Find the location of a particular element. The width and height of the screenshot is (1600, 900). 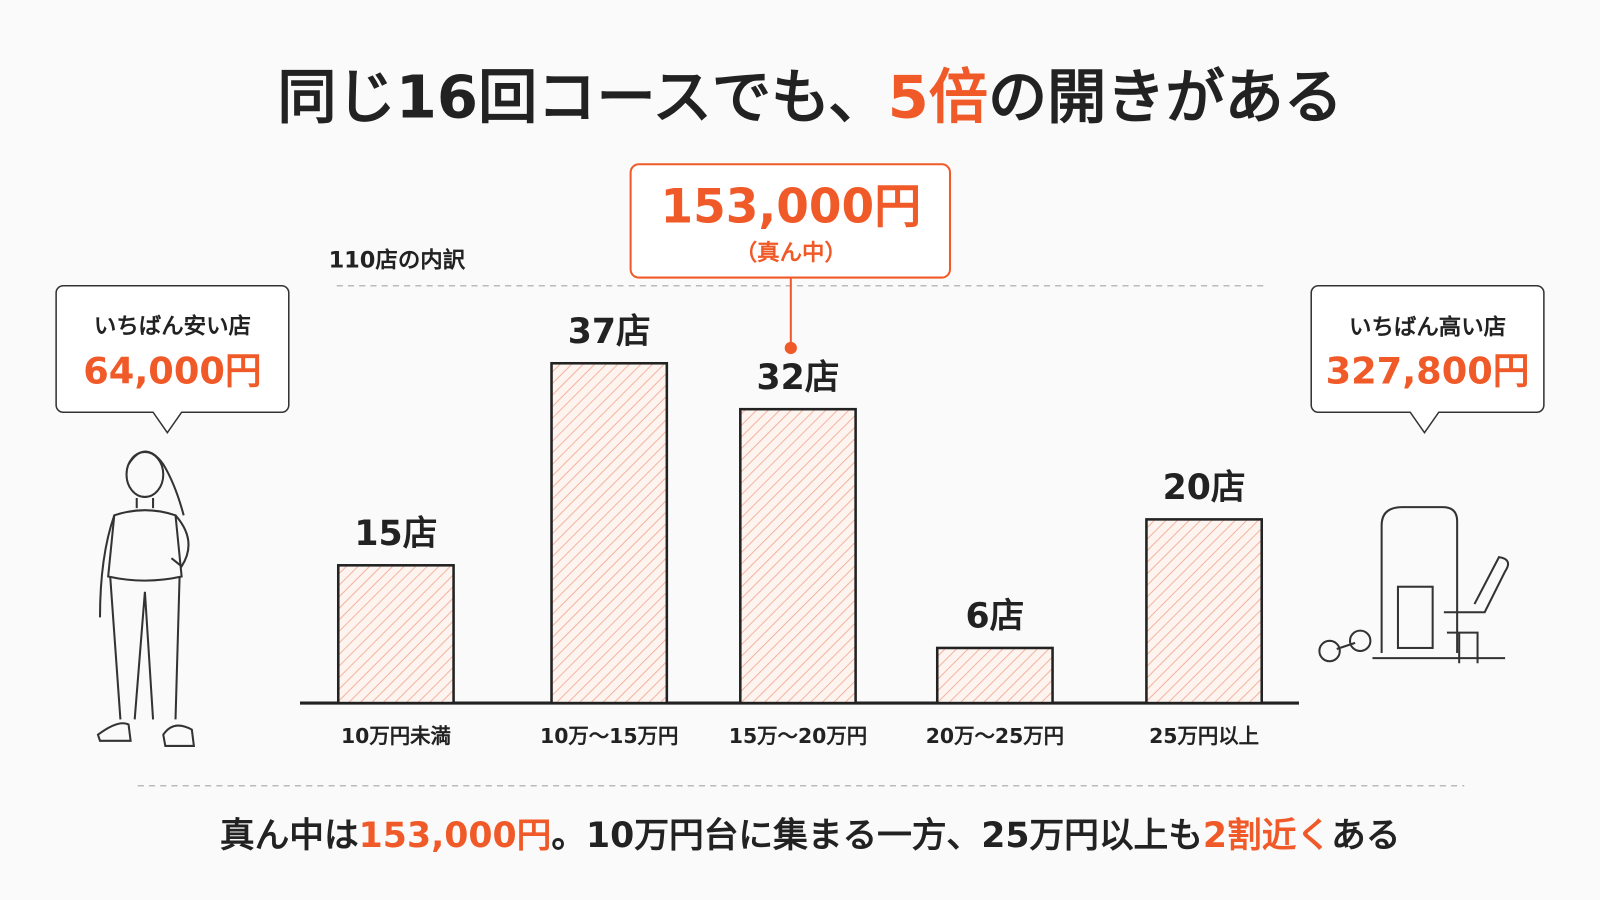

title-part: の開きがある is located at coordinates (1165, 96).